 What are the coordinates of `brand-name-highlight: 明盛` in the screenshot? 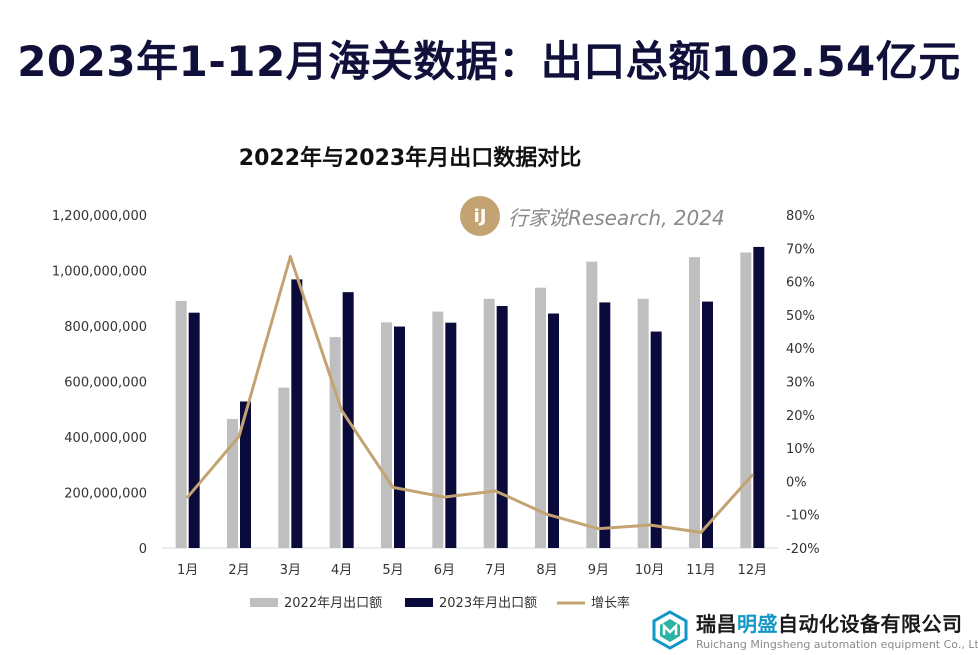 It's located at (757, 624).